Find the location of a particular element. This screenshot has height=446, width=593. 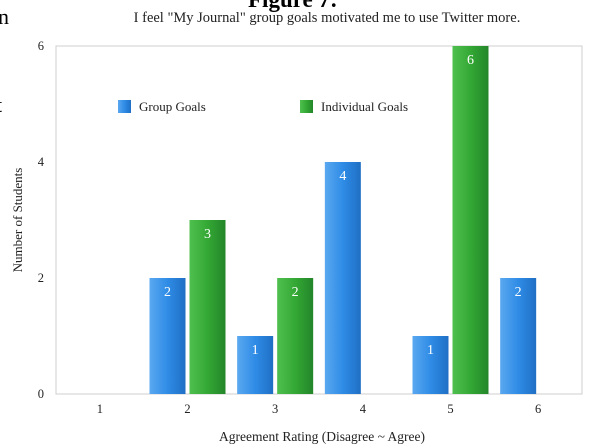

y-tick-label: 4 is located at coordinates (41, 162).